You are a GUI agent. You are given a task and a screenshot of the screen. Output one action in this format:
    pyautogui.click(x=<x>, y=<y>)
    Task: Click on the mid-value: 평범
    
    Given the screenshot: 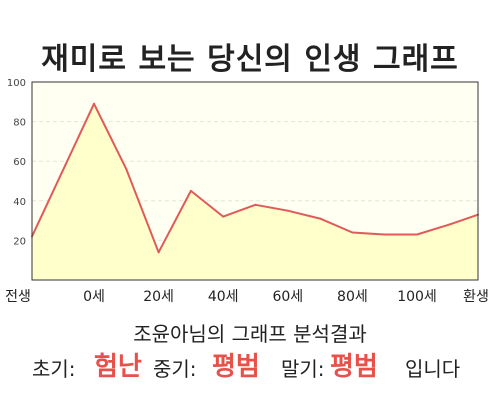 What is the action you would take?
    pyautogui.click(x=236, y=367)
    